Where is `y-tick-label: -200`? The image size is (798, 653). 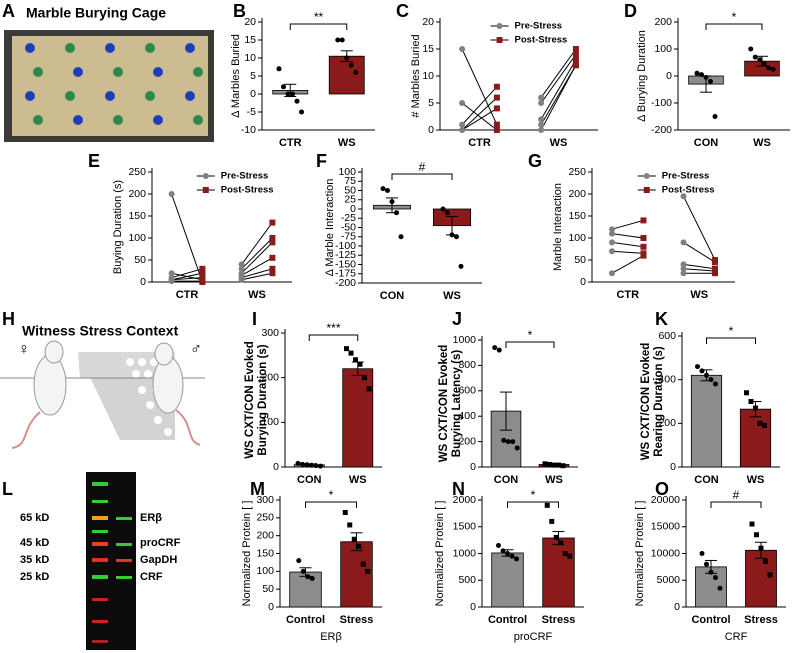
y-tick-label: -200 is located at coordinates (661, 130).